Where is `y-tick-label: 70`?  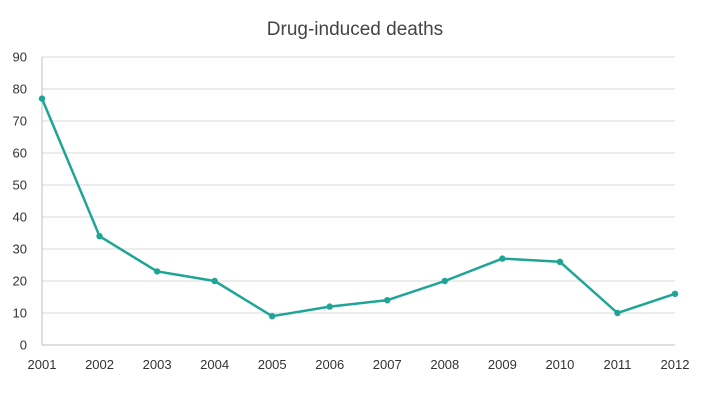 y-tick-label: 70 is located at coordinates (20, 121).